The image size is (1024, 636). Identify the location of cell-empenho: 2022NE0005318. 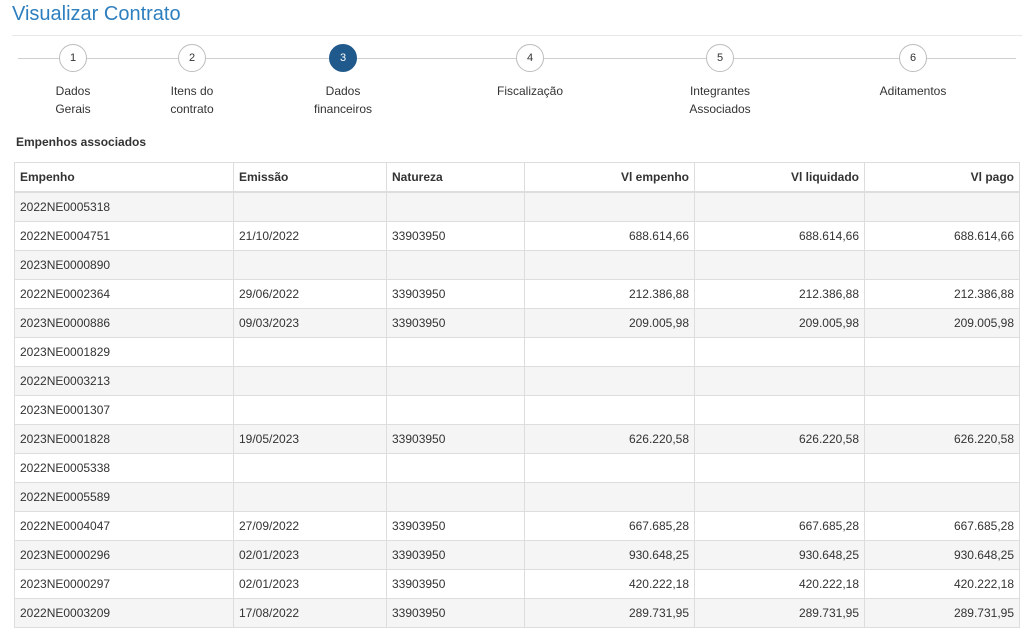
(124, 206).